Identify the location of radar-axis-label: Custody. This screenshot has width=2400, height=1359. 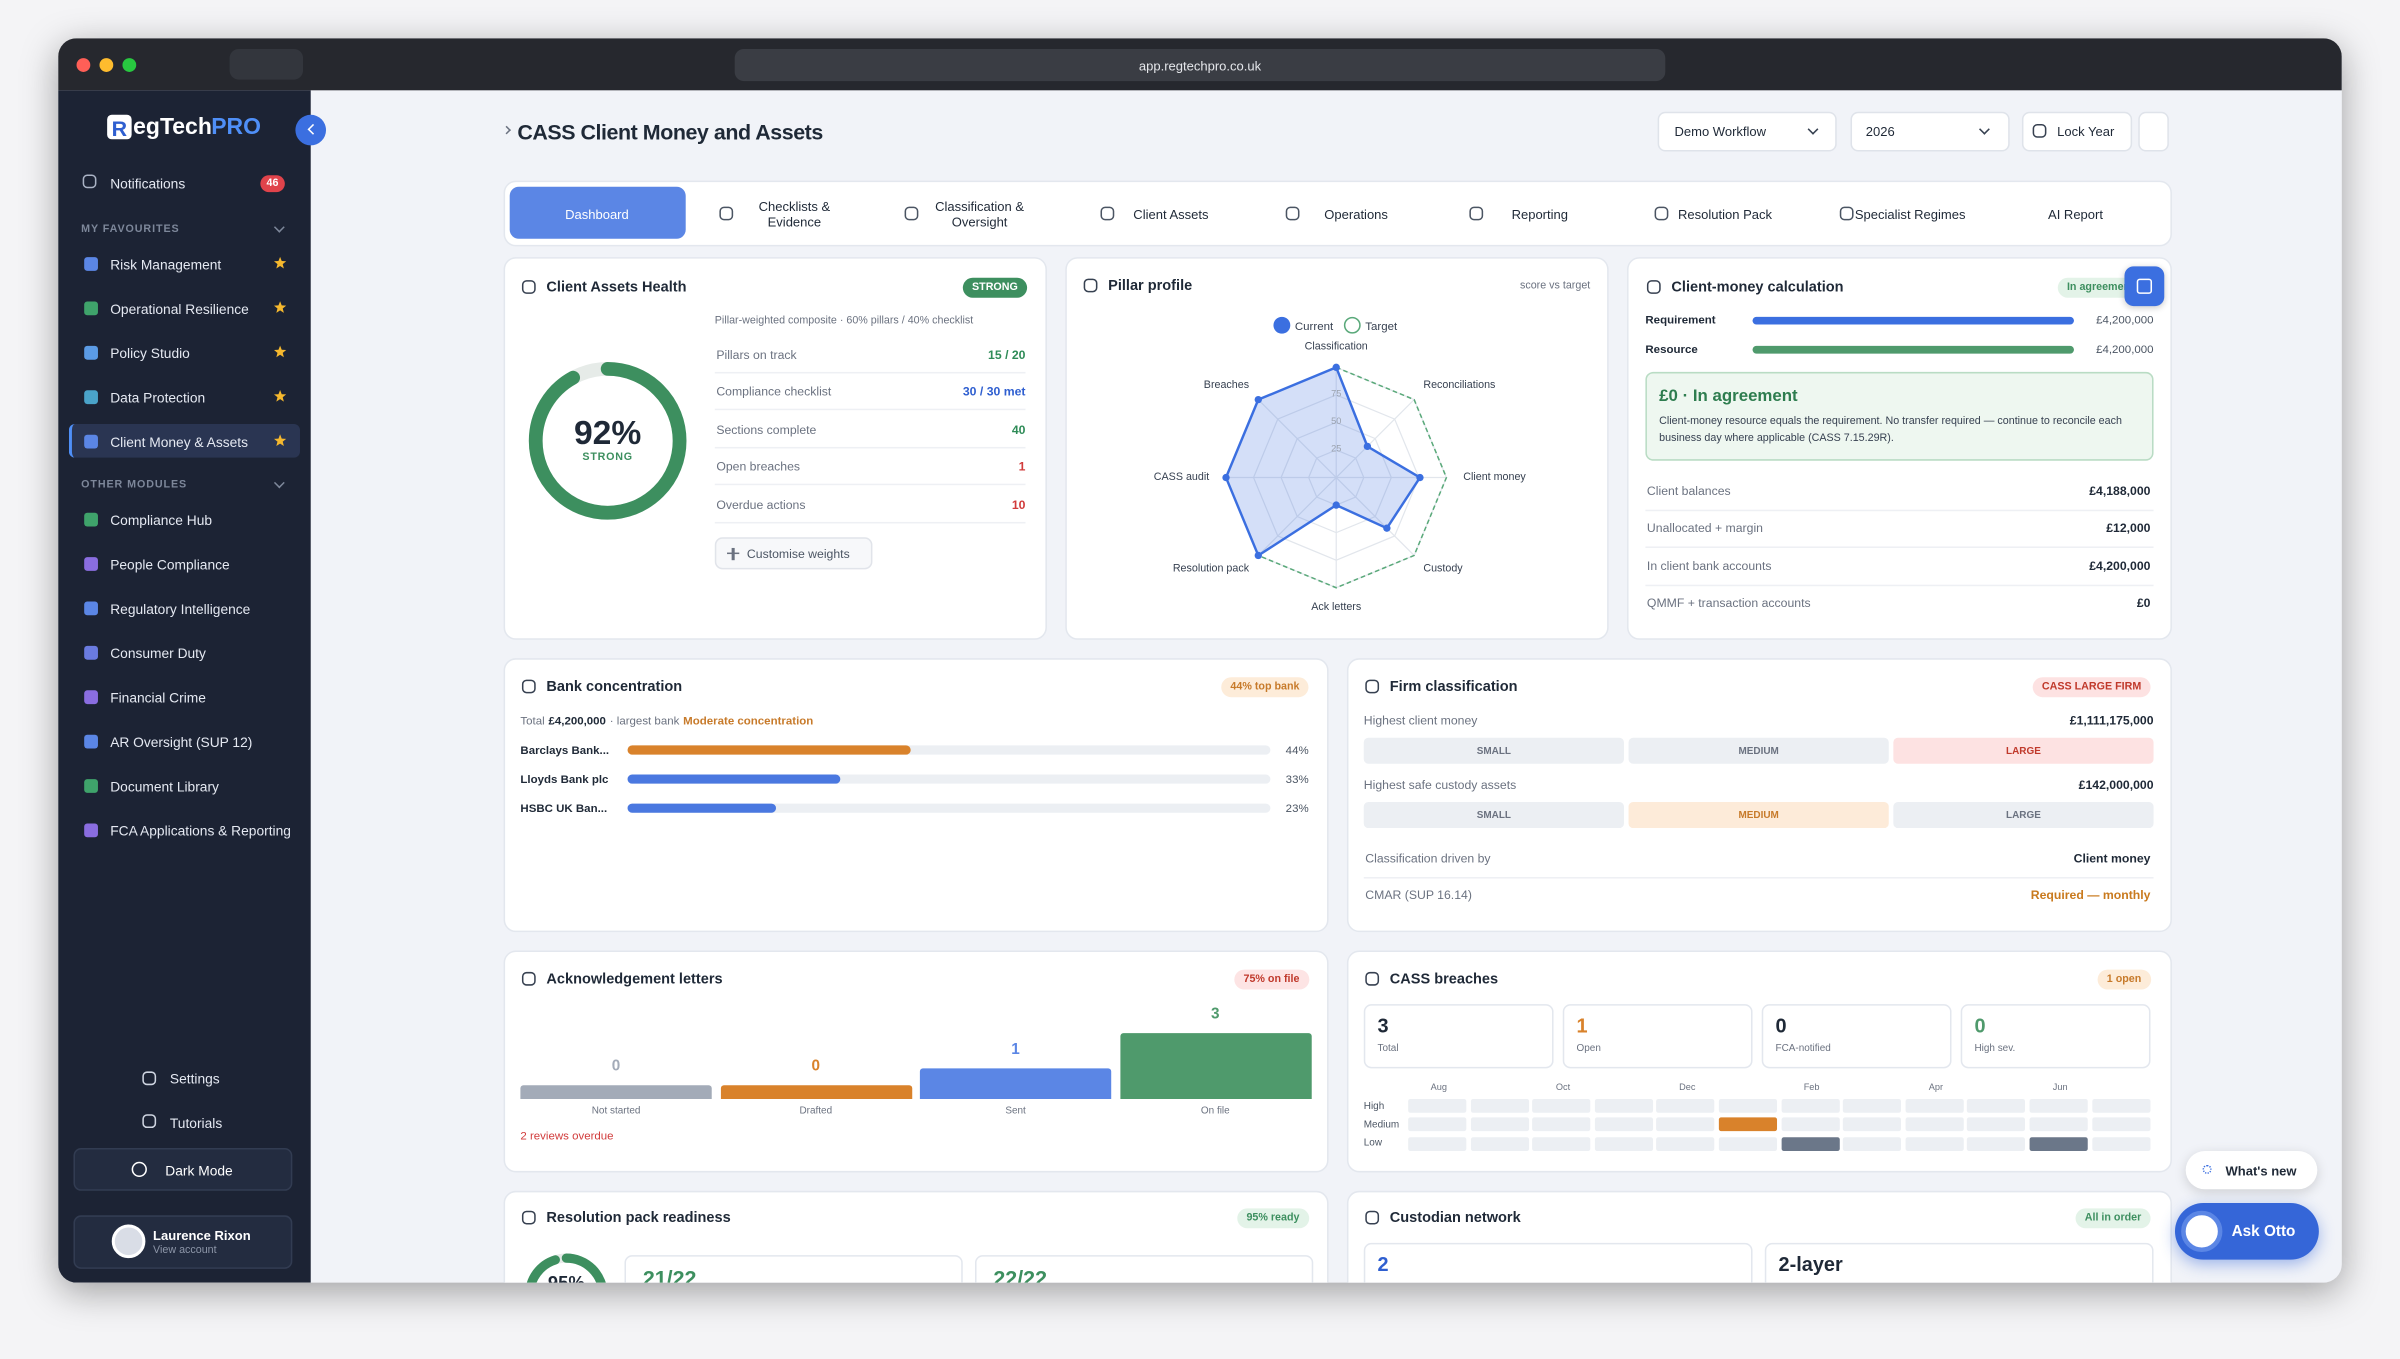
(1443, 569).